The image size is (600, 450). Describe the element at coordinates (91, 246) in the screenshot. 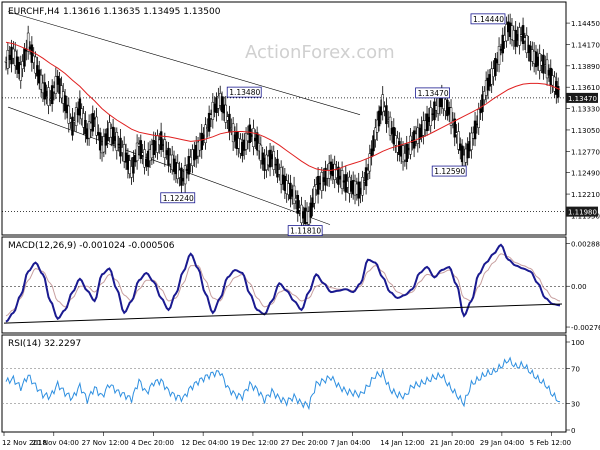

I see `macd-panel-title: MACD(12,26,9) -0.001024 -0.000506` at that location.